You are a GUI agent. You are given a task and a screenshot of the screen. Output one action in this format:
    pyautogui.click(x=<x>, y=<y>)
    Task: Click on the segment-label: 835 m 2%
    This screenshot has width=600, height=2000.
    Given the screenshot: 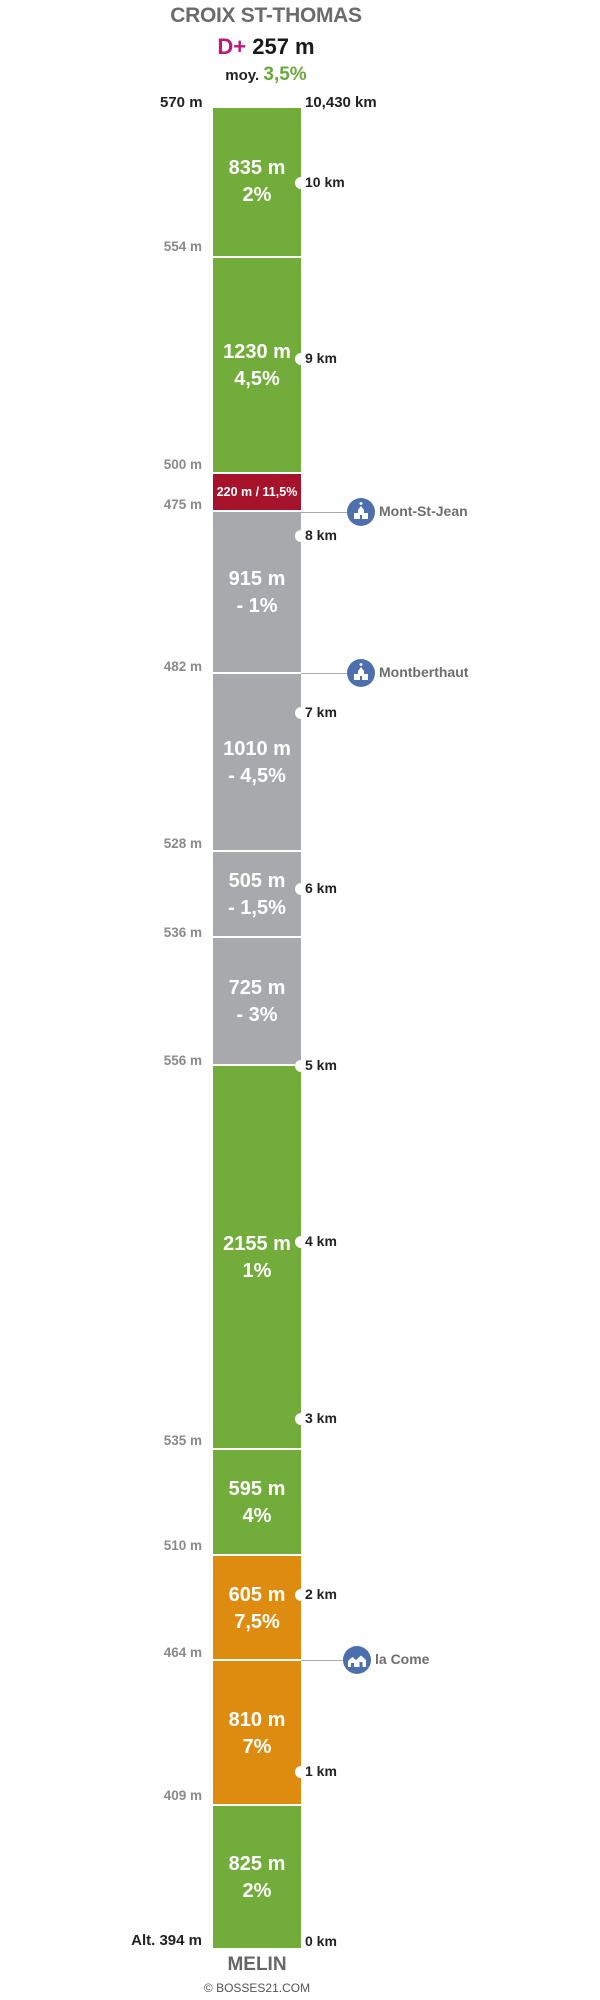 What is the action you would take?
    pyautogui.click(x=257, y=182)
    